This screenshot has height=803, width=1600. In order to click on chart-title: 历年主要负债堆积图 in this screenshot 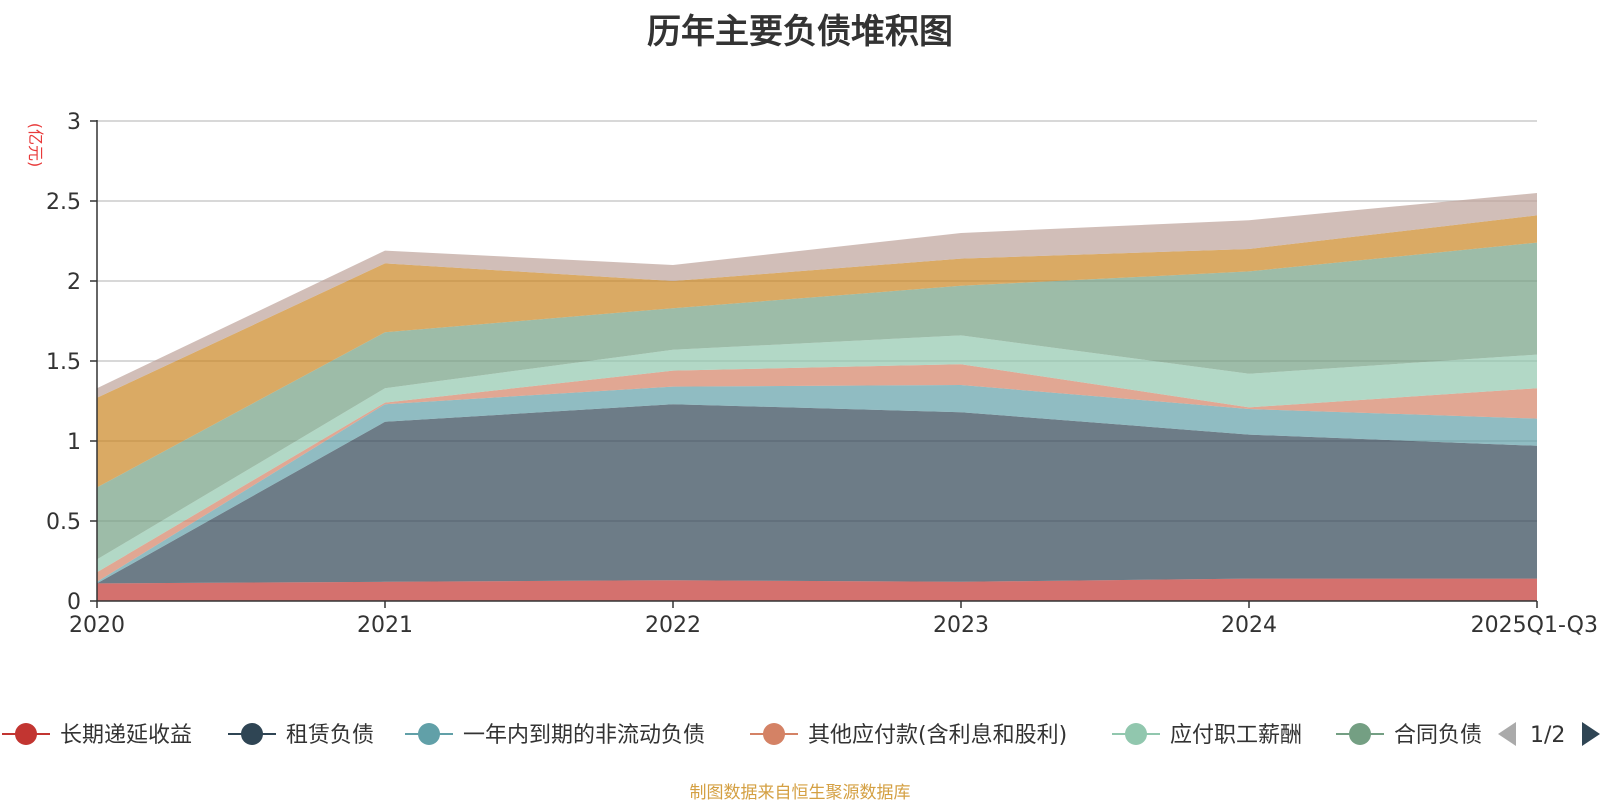, I will do `click(800, 32)`.